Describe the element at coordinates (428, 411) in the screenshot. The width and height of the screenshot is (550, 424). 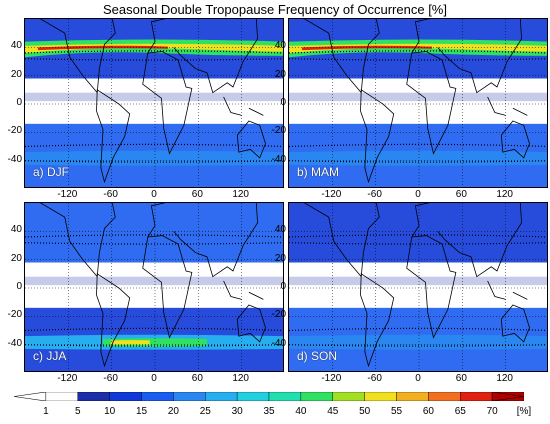
I see `colorbar-tick-label: 60` at that location.